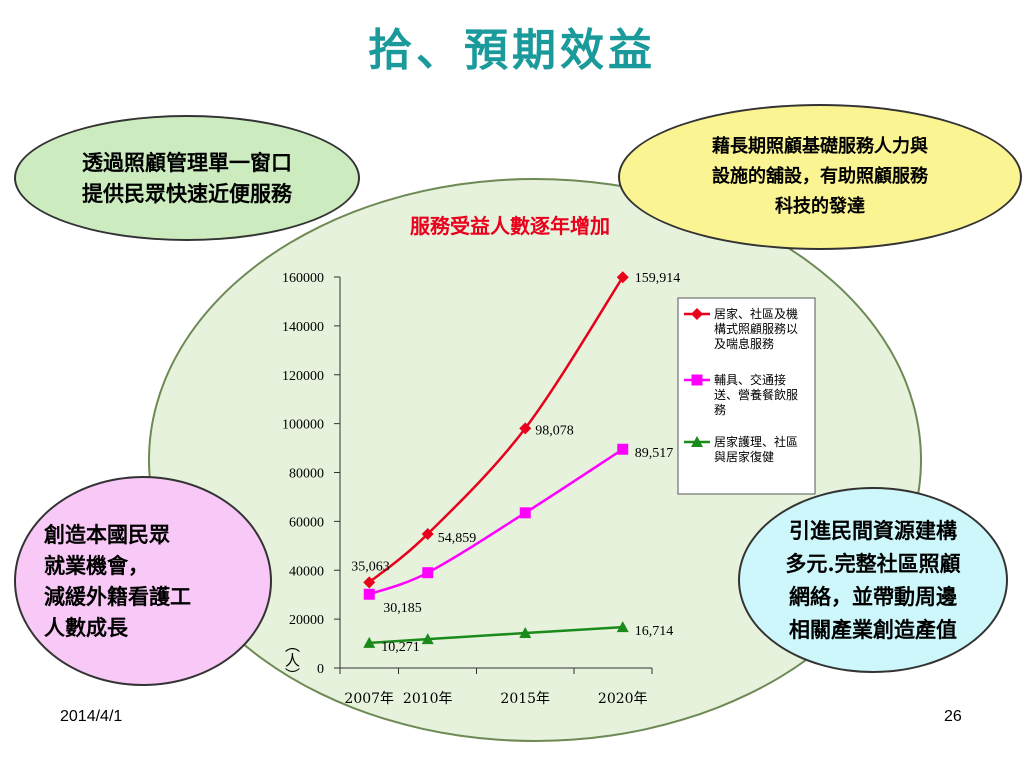  What do you see at coordinates (654, 453) in the screenshot?
I see `data-label: 89,517` at bounding box center [654, 453].